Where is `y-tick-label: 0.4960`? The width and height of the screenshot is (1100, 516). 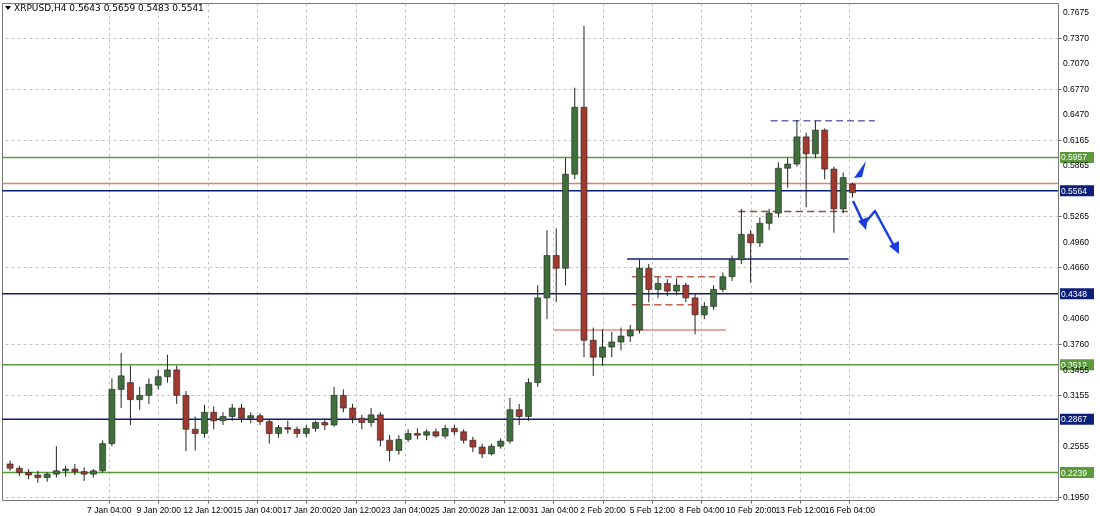
y-tick-label: 0.4960 is located at coordinates (1076, 241).